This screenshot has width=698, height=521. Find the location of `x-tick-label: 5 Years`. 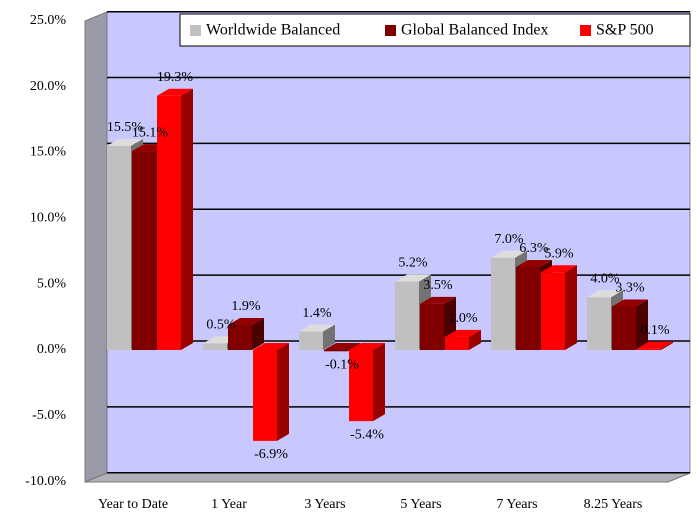

x-tick-label: 5 Years is located at coordinates (420, 504).